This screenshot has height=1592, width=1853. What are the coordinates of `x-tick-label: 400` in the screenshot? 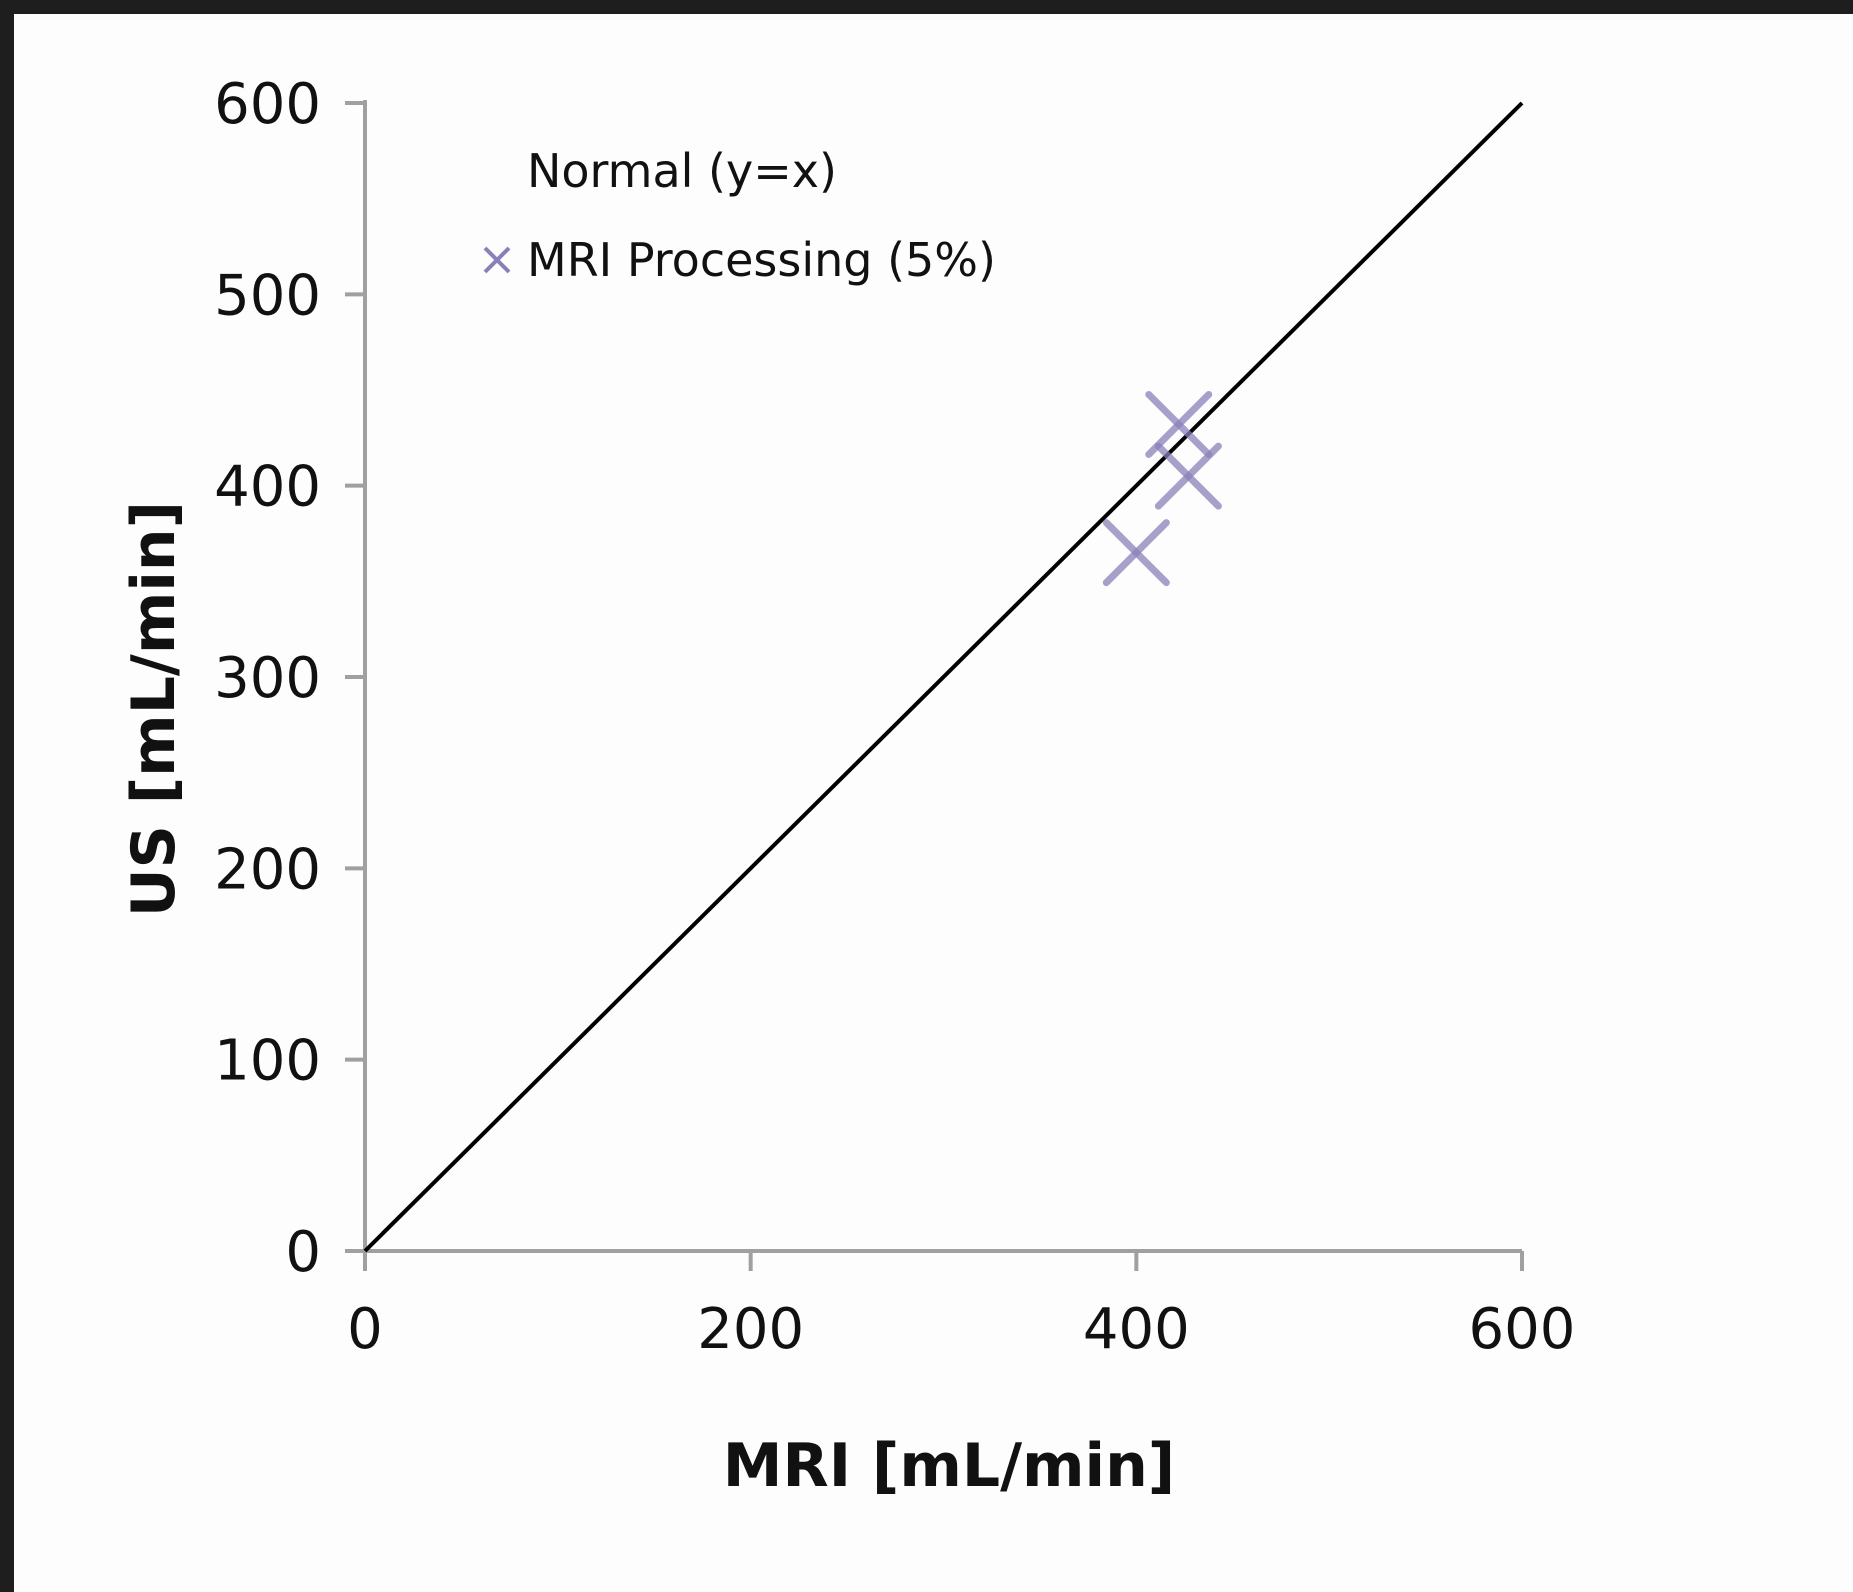 It's located at (1136, 1329).